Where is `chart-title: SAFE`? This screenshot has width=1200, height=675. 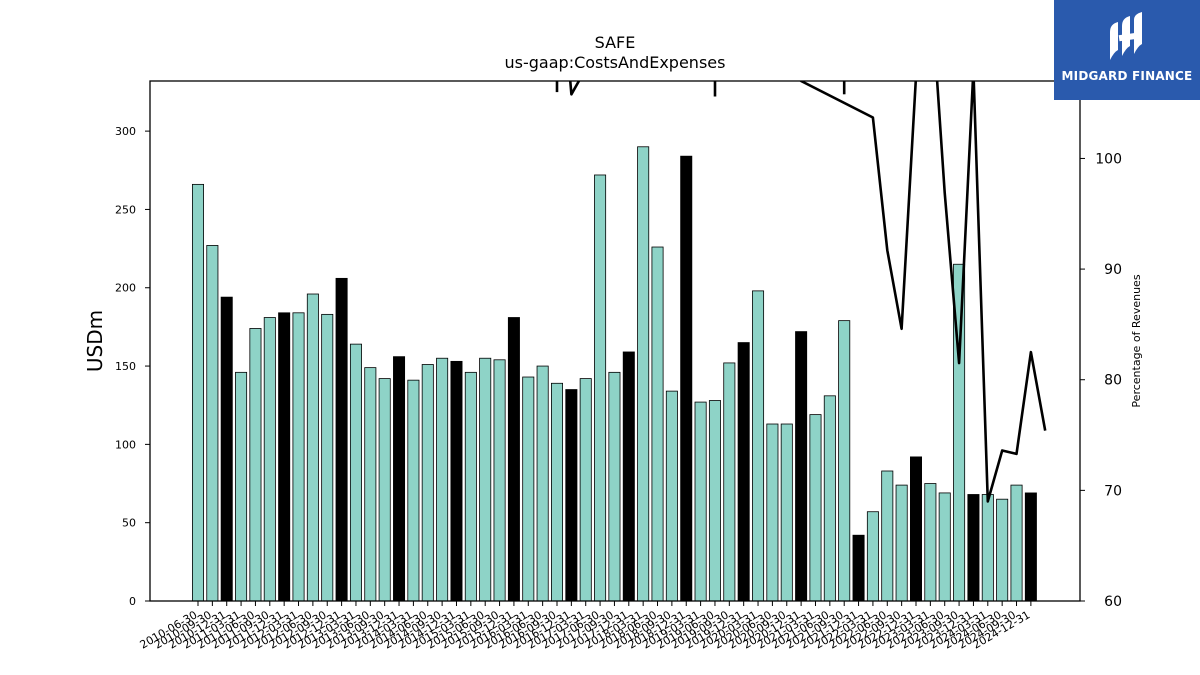 chart-title: SAFE is located at coordinates (615, 42).